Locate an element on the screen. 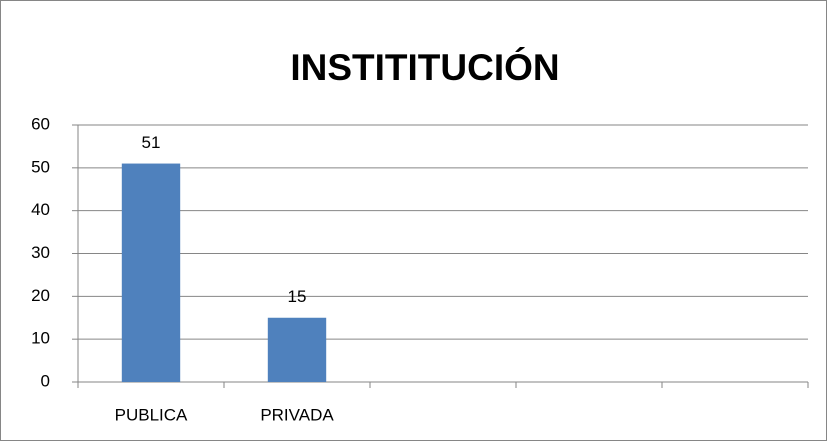  y-tick-label: 30 is located at coordinates (40, 252).